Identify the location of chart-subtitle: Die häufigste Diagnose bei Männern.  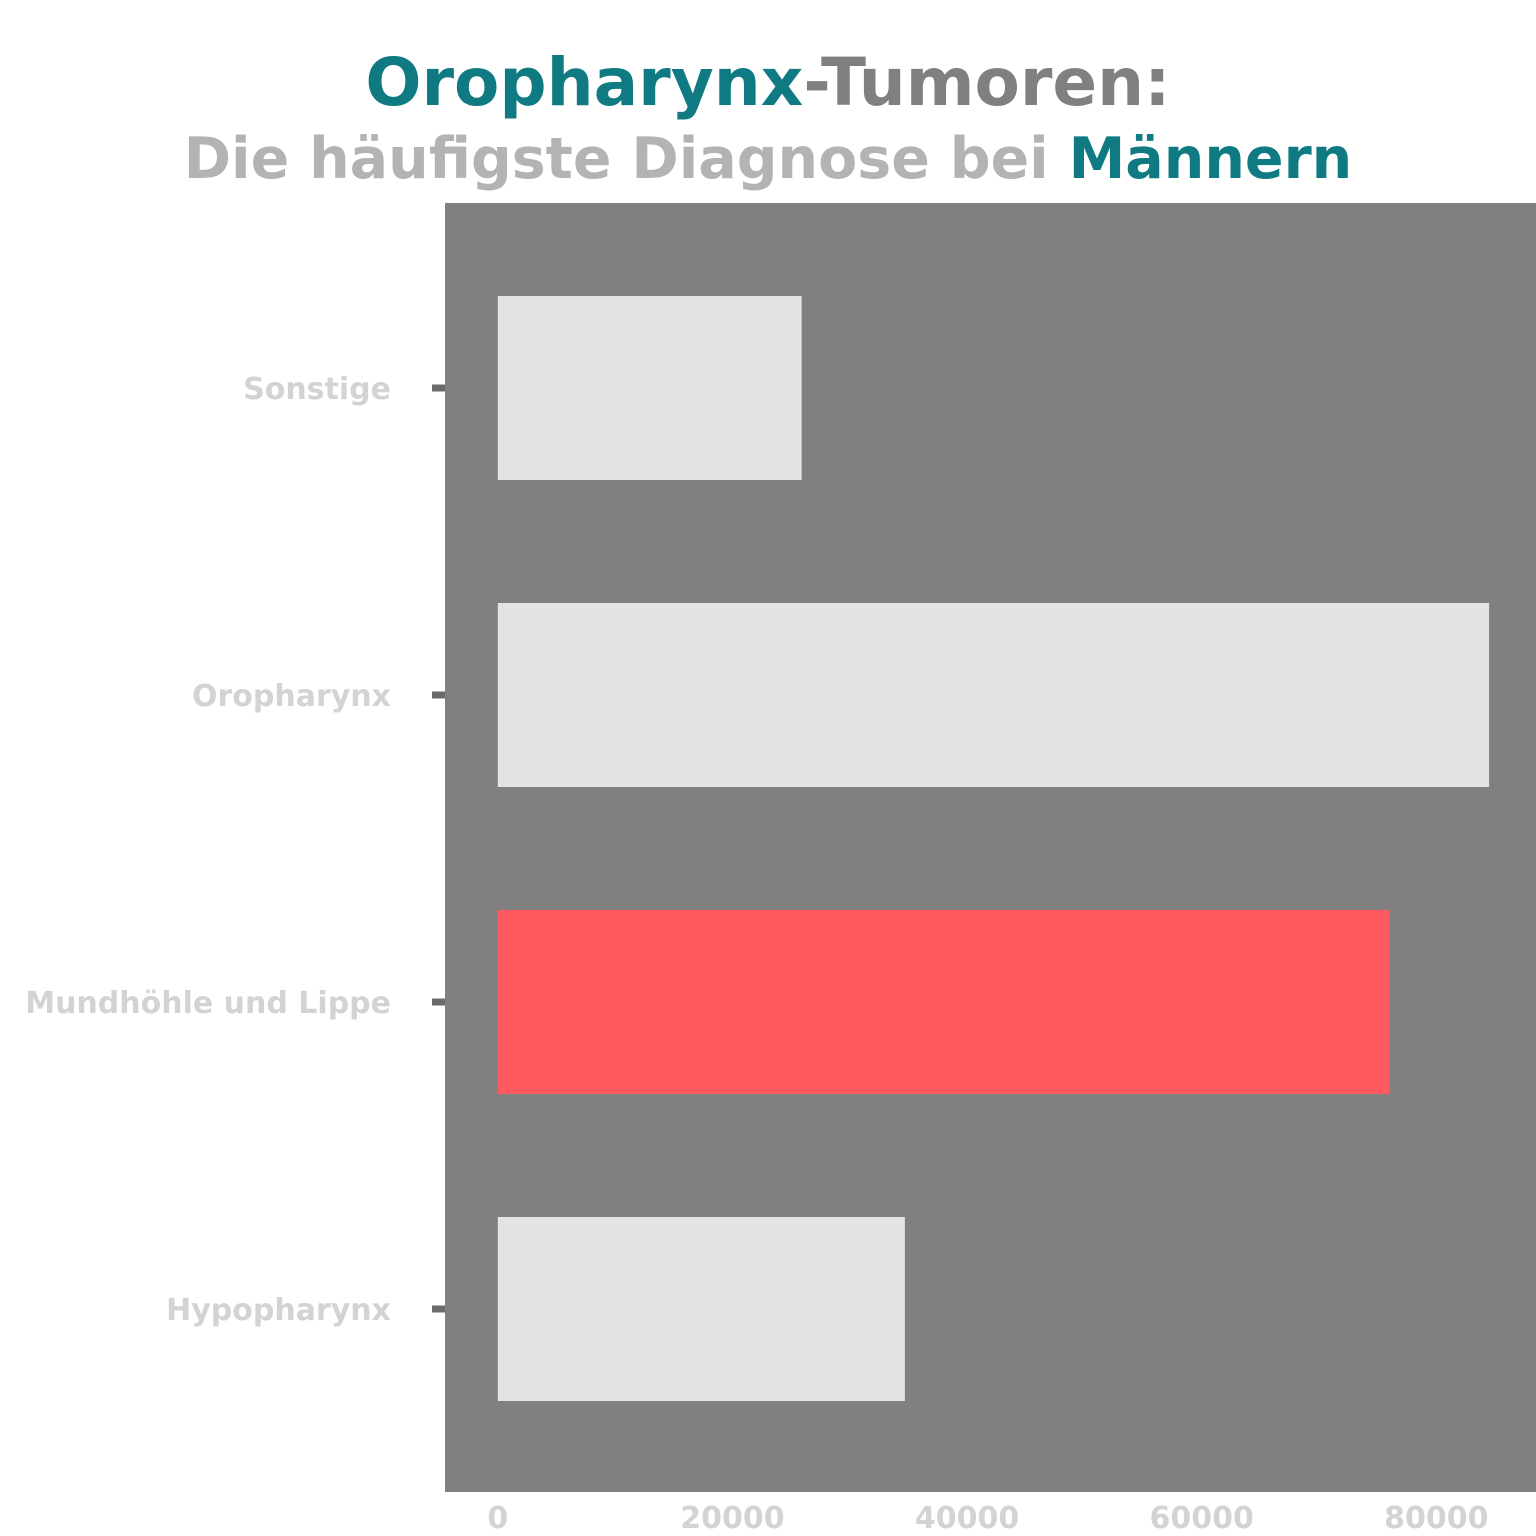
(768, 159).